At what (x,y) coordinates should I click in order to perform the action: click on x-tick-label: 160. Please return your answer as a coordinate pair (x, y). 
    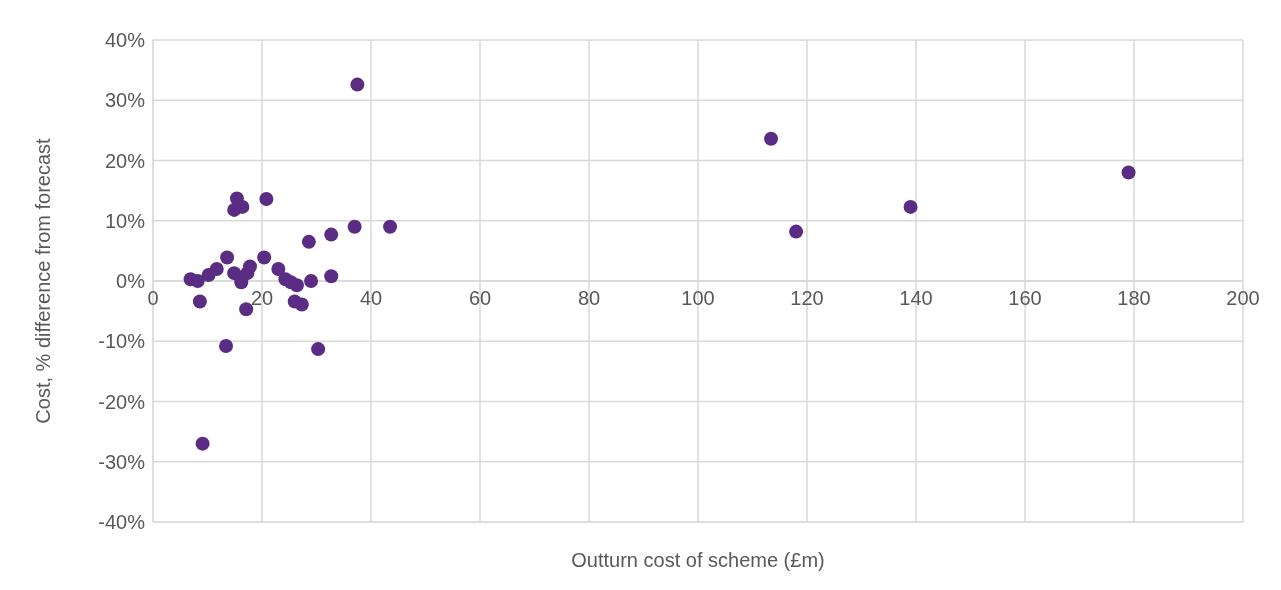
    Looking at the image, I should click on (1025, 298).